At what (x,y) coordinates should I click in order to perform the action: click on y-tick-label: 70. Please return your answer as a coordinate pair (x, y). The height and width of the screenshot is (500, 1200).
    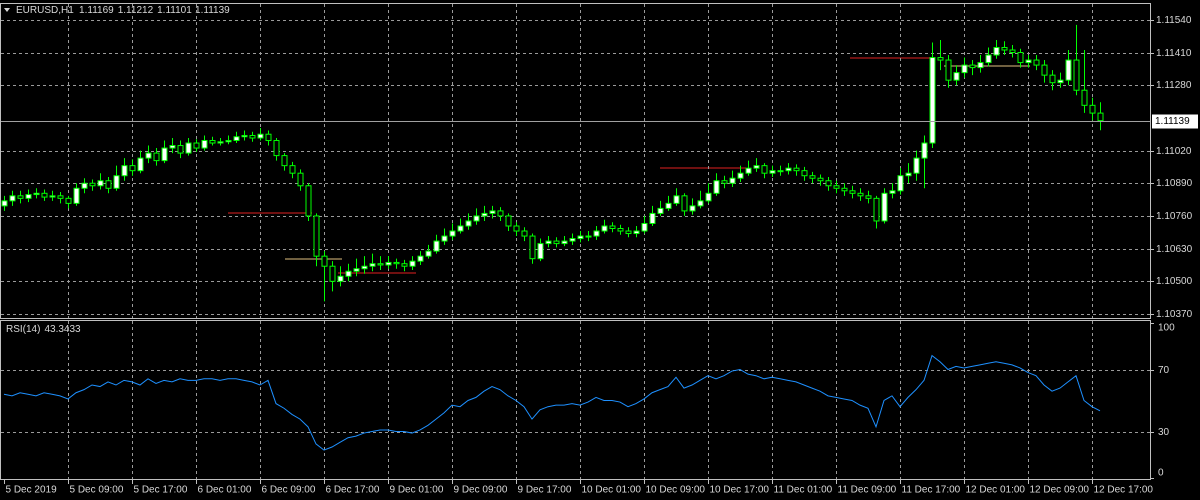
    Looking at the image, I should click on (1164, 370).